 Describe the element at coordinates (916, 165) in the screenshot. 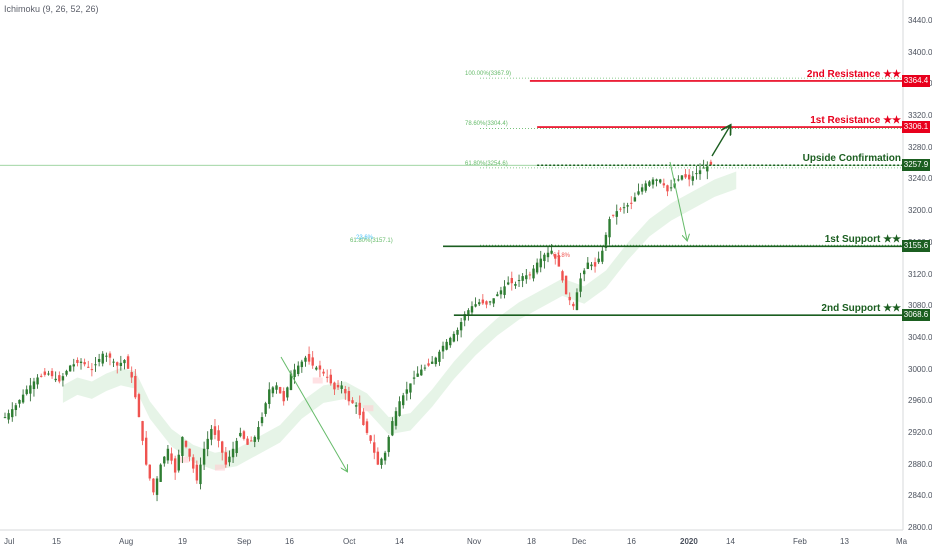

I see `price-axis-tag: 3257.9` at that location.